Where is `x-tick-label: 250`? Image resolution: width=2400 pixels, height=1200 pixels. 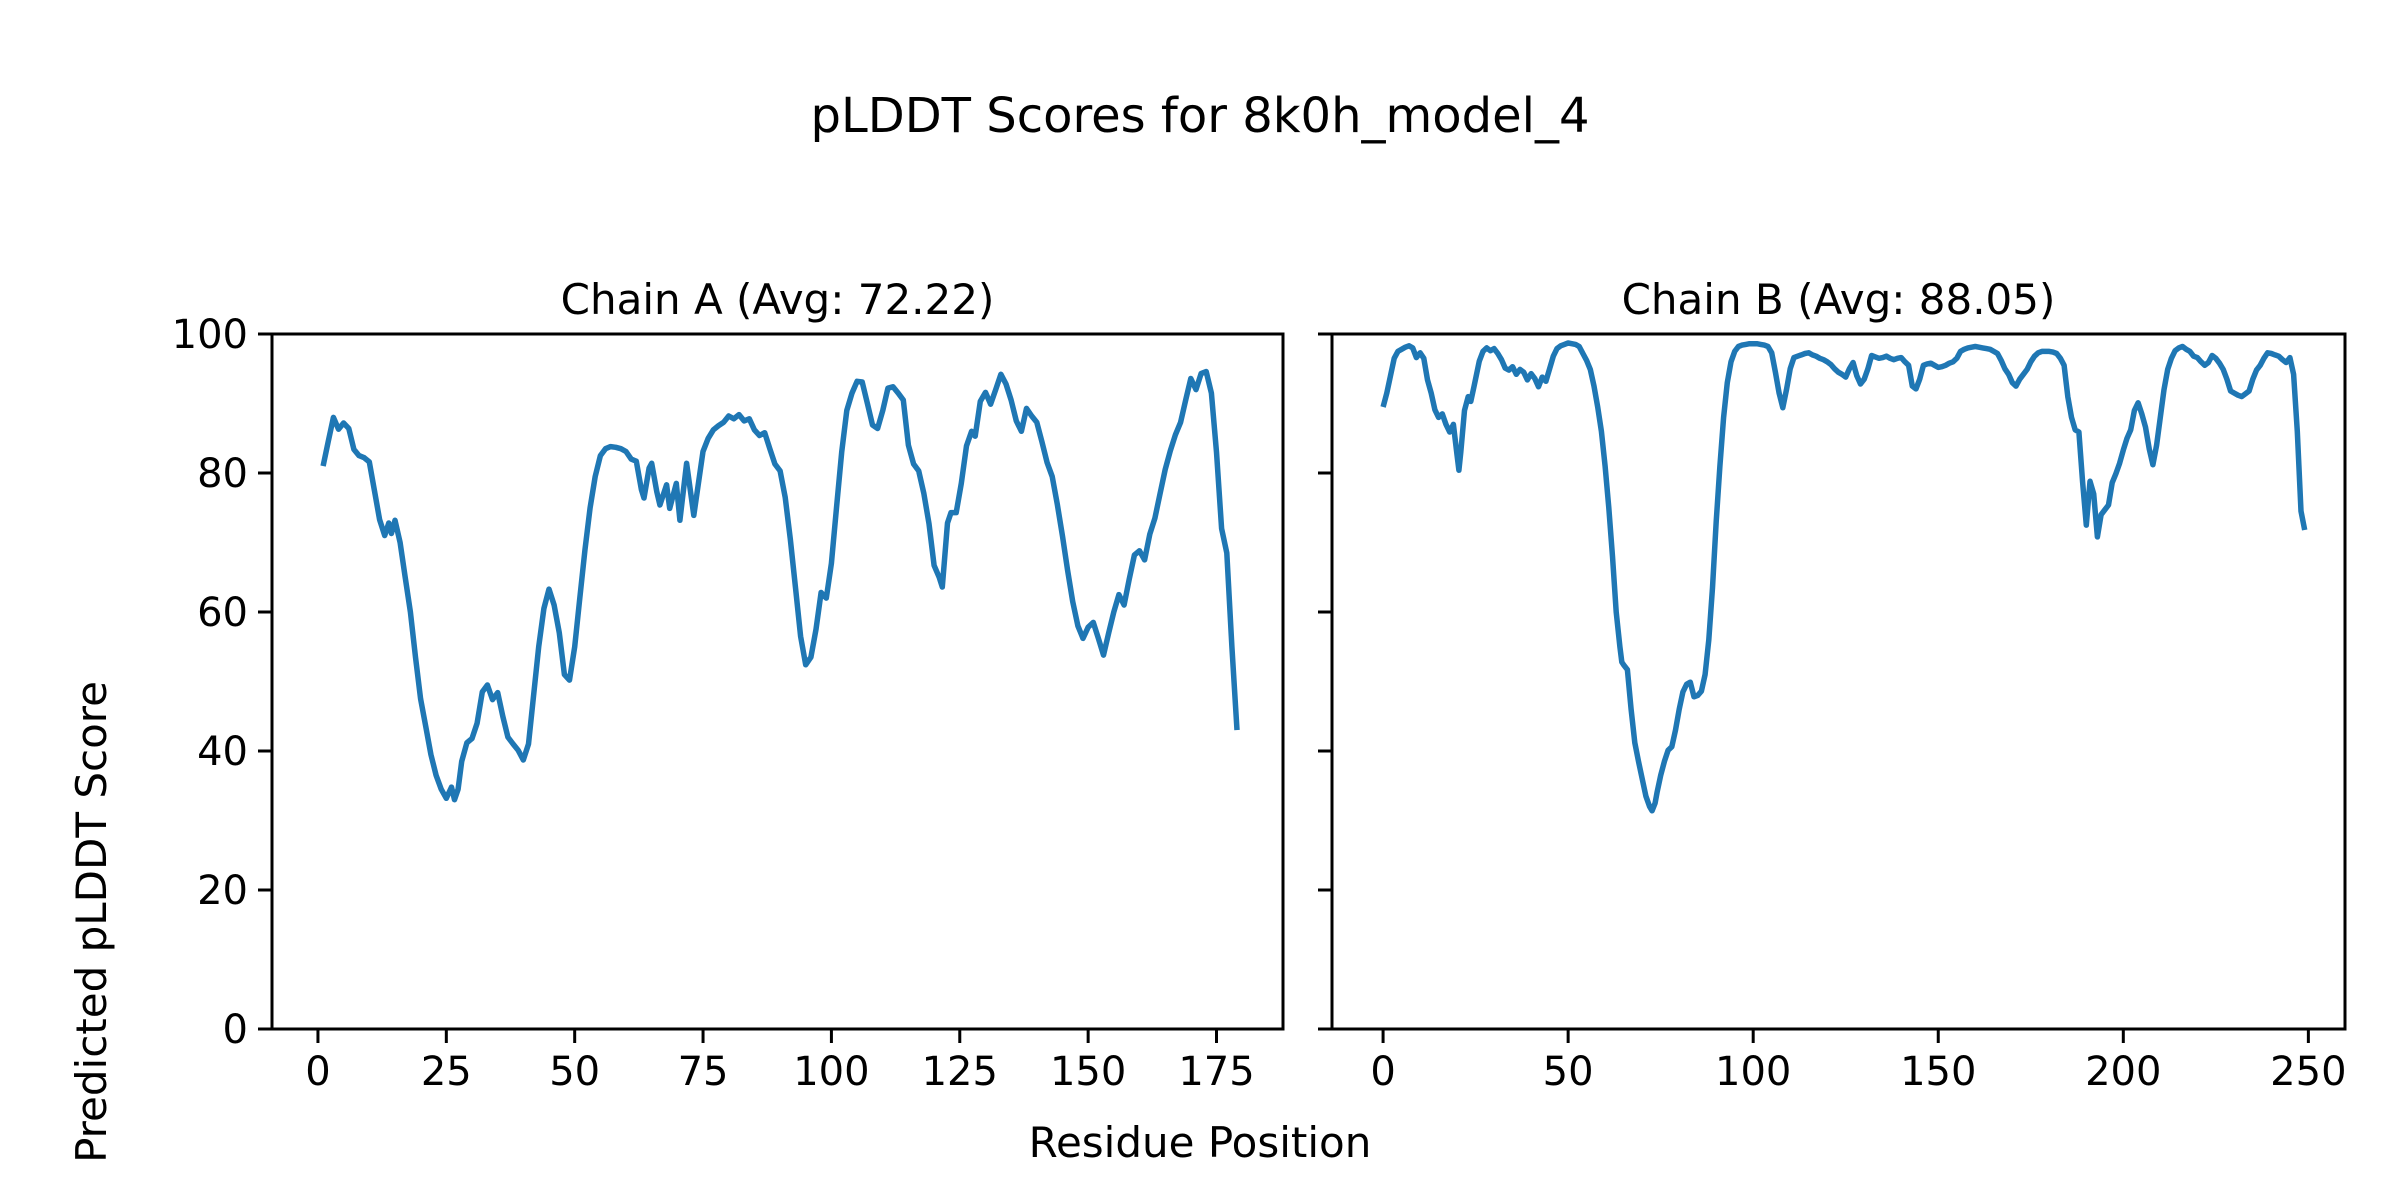
x-tick-label: 250 is located at coordinates (2308, 1072).